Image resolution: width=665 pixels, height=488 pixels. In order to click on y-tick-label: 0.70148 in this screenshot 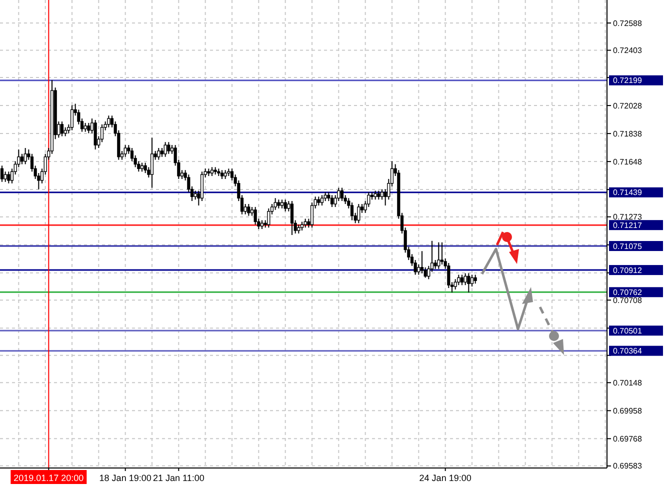, I will do `click(627, 383)`.